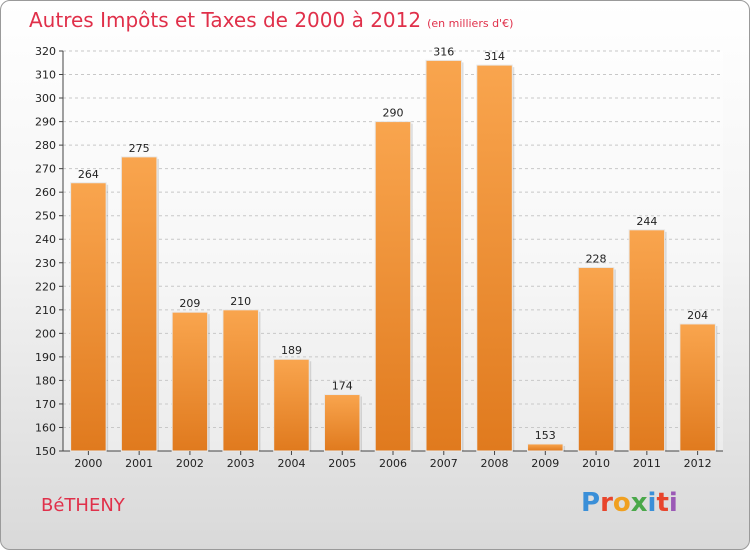 This screenshot has height=550, width=750. What do you see at coordinates (45, 404) in the screenshot?
I see `y-tick-label: 170` at bounding box center [45, 404].